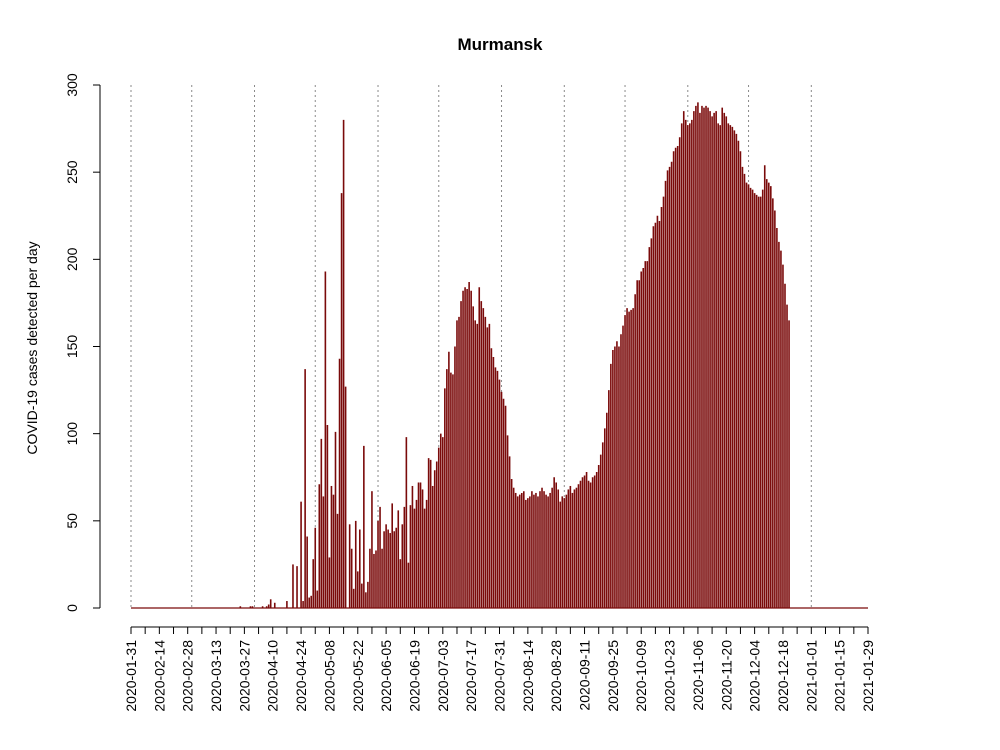 This screenshot has width=1000, height=750. What do you see at coordinates (72, 521) in the screenshot?
I see `y-tick-label: 50` at bounding box center [72, 521].